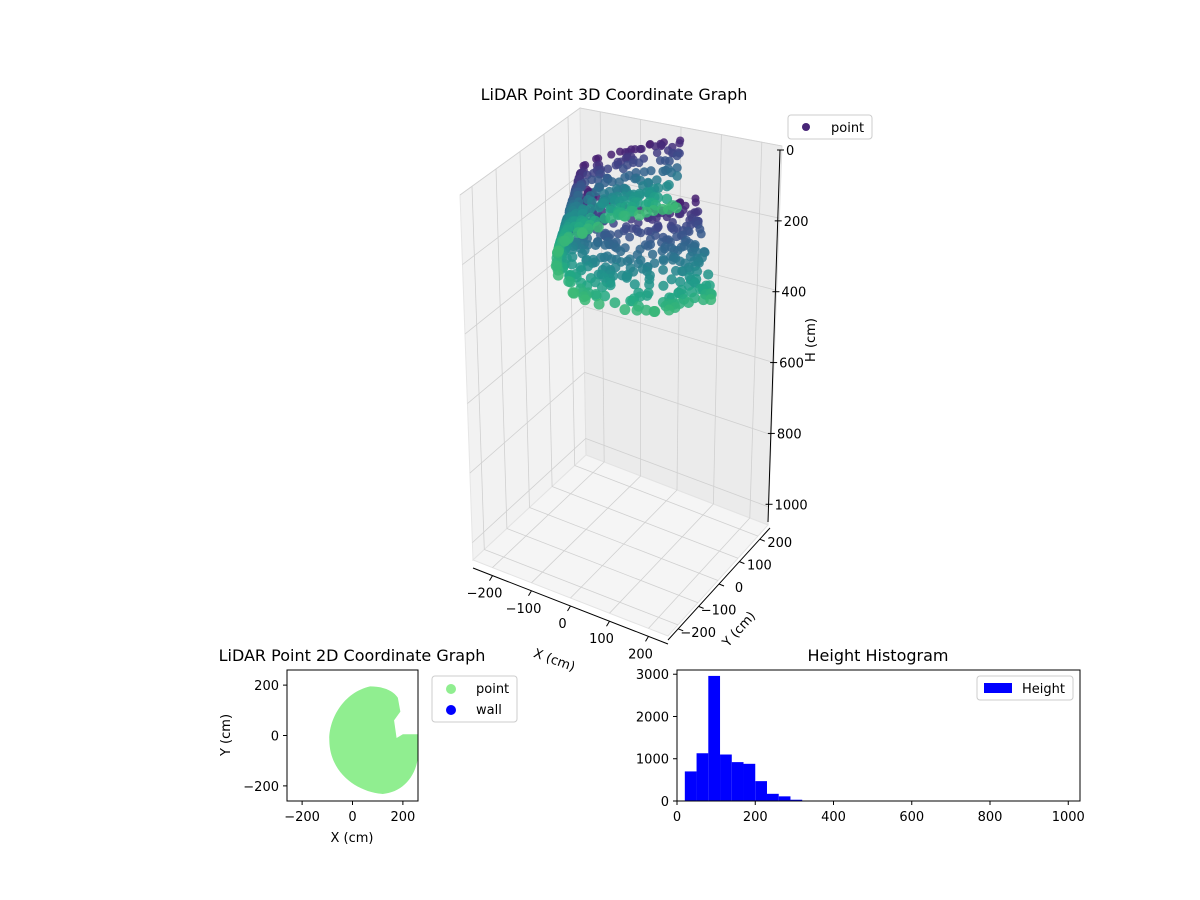 Image resolution: width=1200 pixels, height=900 pixels. What do you see at coordinates (791, 505) in the screenshot?
I see `z-tick-label: 1000` at bounding box center [791, 505].